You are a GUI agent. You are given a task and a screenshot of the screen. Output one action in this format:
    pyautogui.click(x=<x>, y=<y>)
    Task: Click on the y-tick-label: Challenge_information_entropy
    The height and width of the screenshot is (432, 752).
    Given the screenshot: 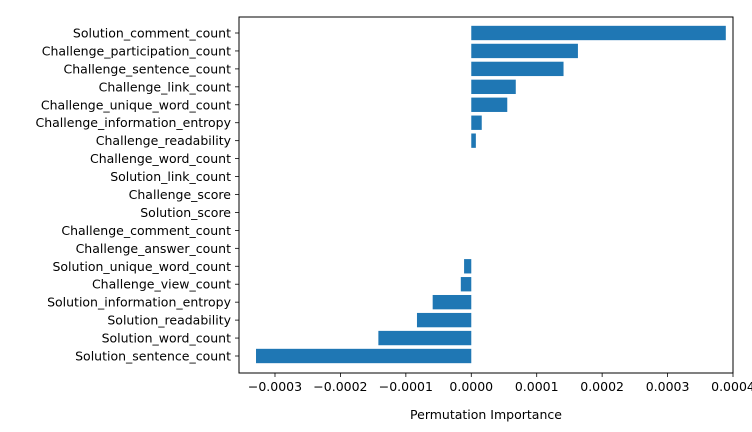 What is the action you would take?
    pyautogui.click(x=134, y=122)
    